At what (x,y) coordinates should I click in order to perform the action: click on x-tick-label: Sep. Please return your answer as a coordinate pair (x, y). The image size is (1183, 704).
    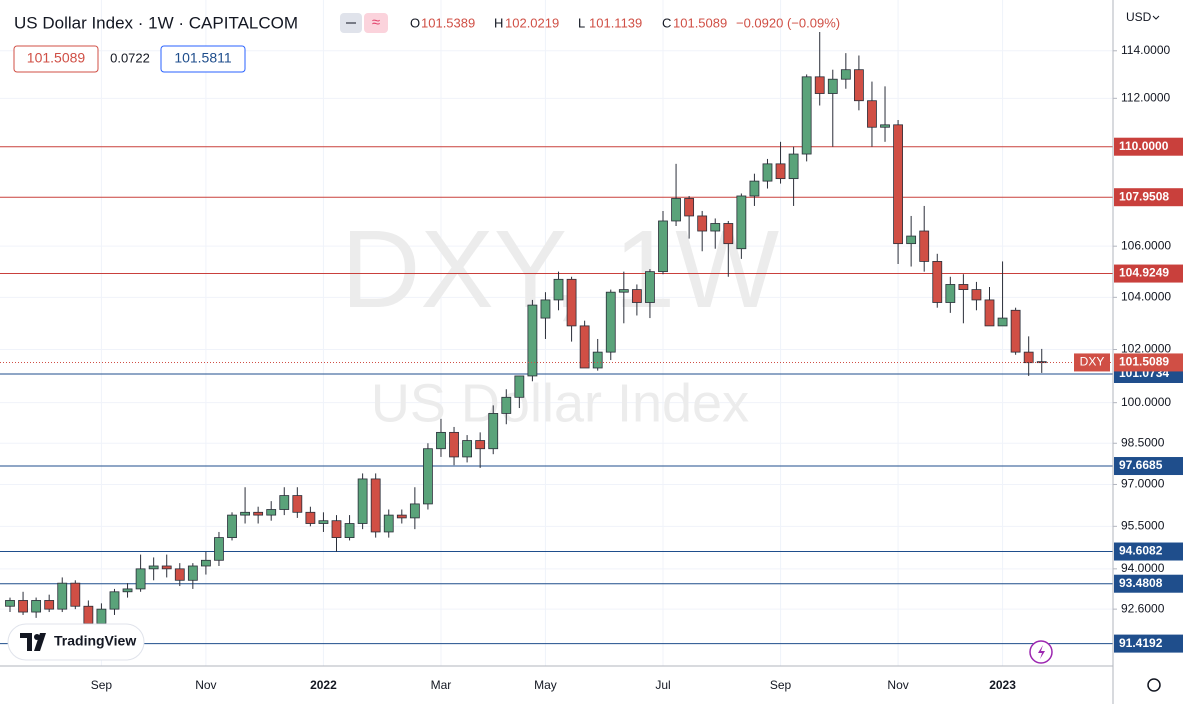
    Looking at the image, I should click on (102, 685).